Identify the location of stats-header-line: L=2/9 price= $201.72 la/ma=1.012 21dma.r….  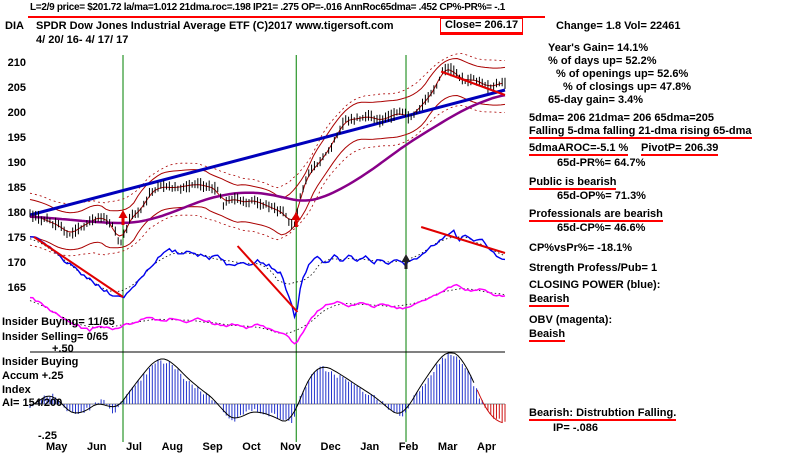
(267, 7).